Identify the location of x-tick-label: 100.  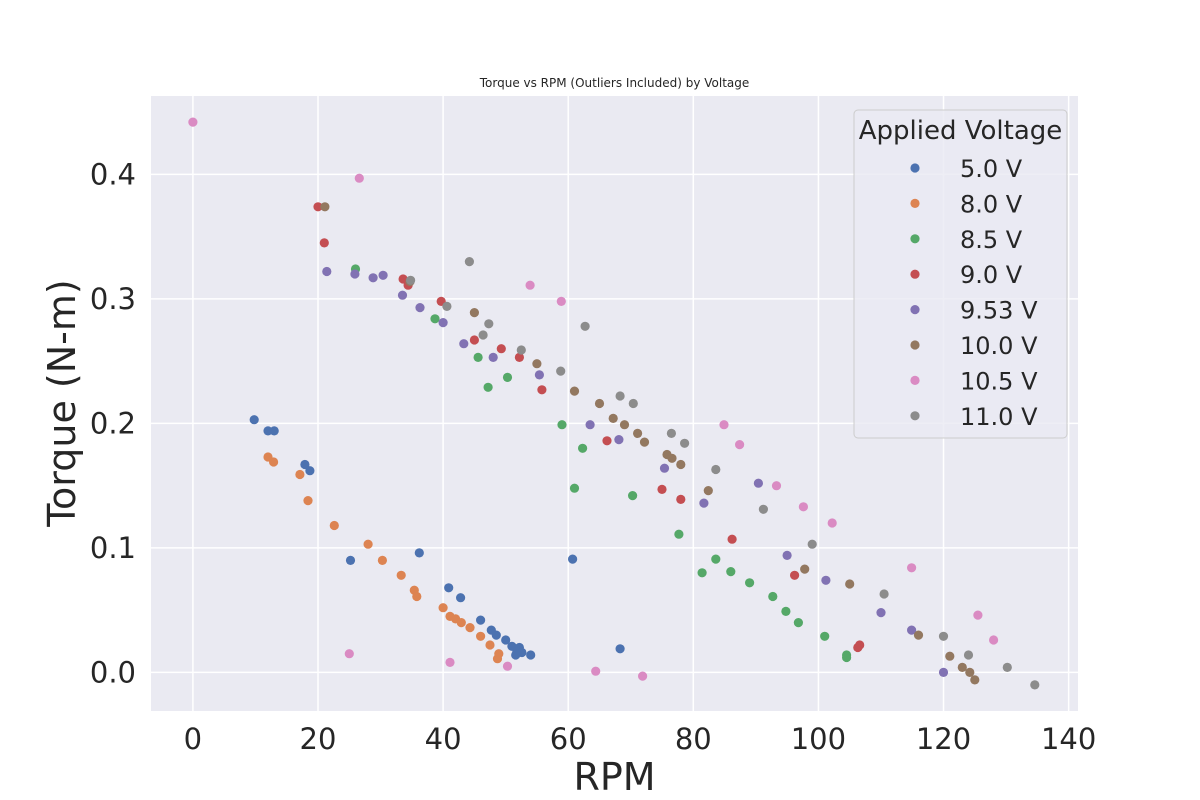
(818, 739).